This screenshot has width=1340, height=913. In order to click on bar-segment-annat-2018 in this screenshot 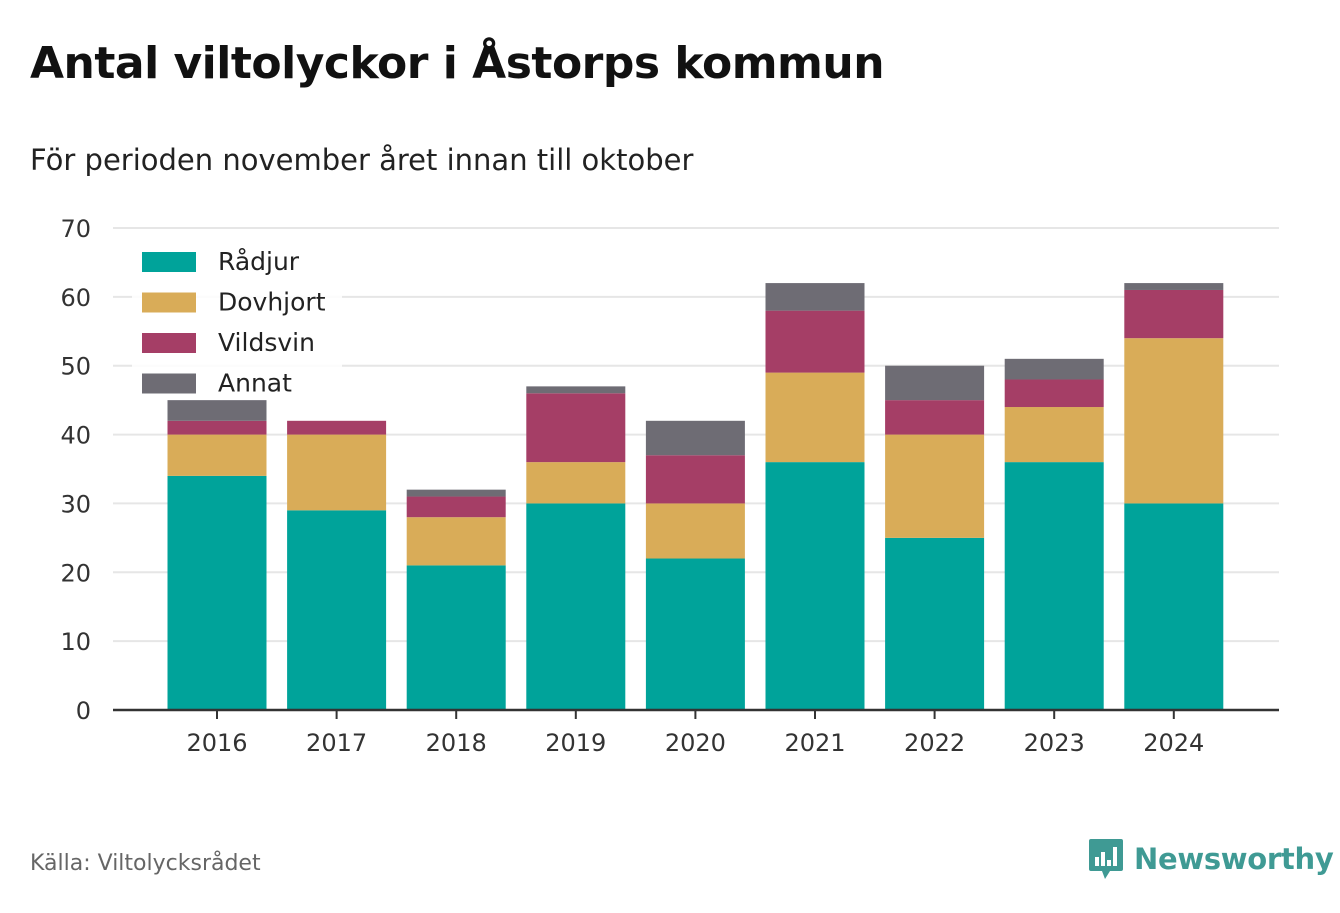, I will do `click(456, 493)`.